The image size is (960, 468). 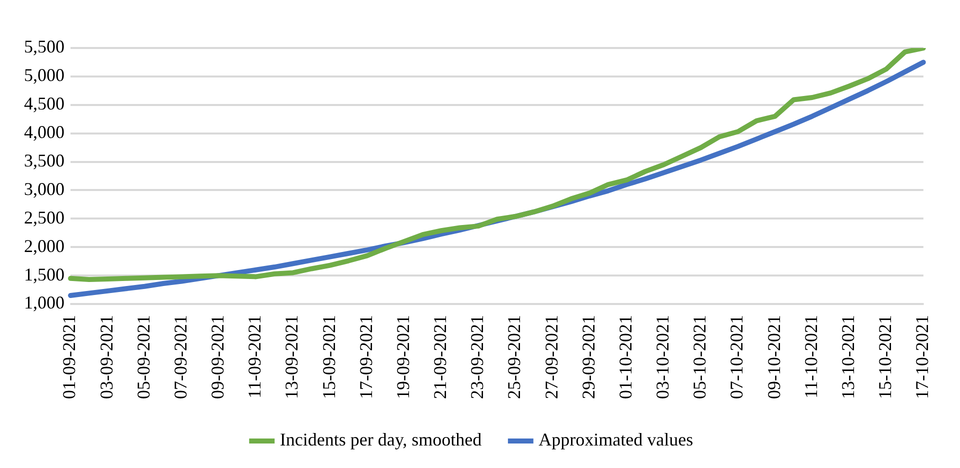 What do you see at coordinates (402, 357) in the screenshot?
I see `x-tick-label: 19-09-2021` at bounding box center [402, 357].